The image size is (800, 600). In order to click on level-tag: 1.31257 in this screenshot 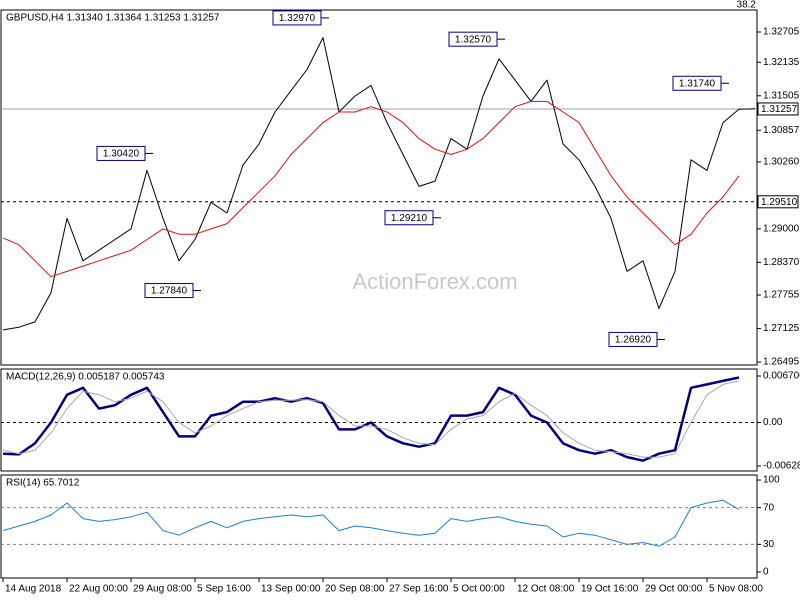, I will do `click(779, 109)`.